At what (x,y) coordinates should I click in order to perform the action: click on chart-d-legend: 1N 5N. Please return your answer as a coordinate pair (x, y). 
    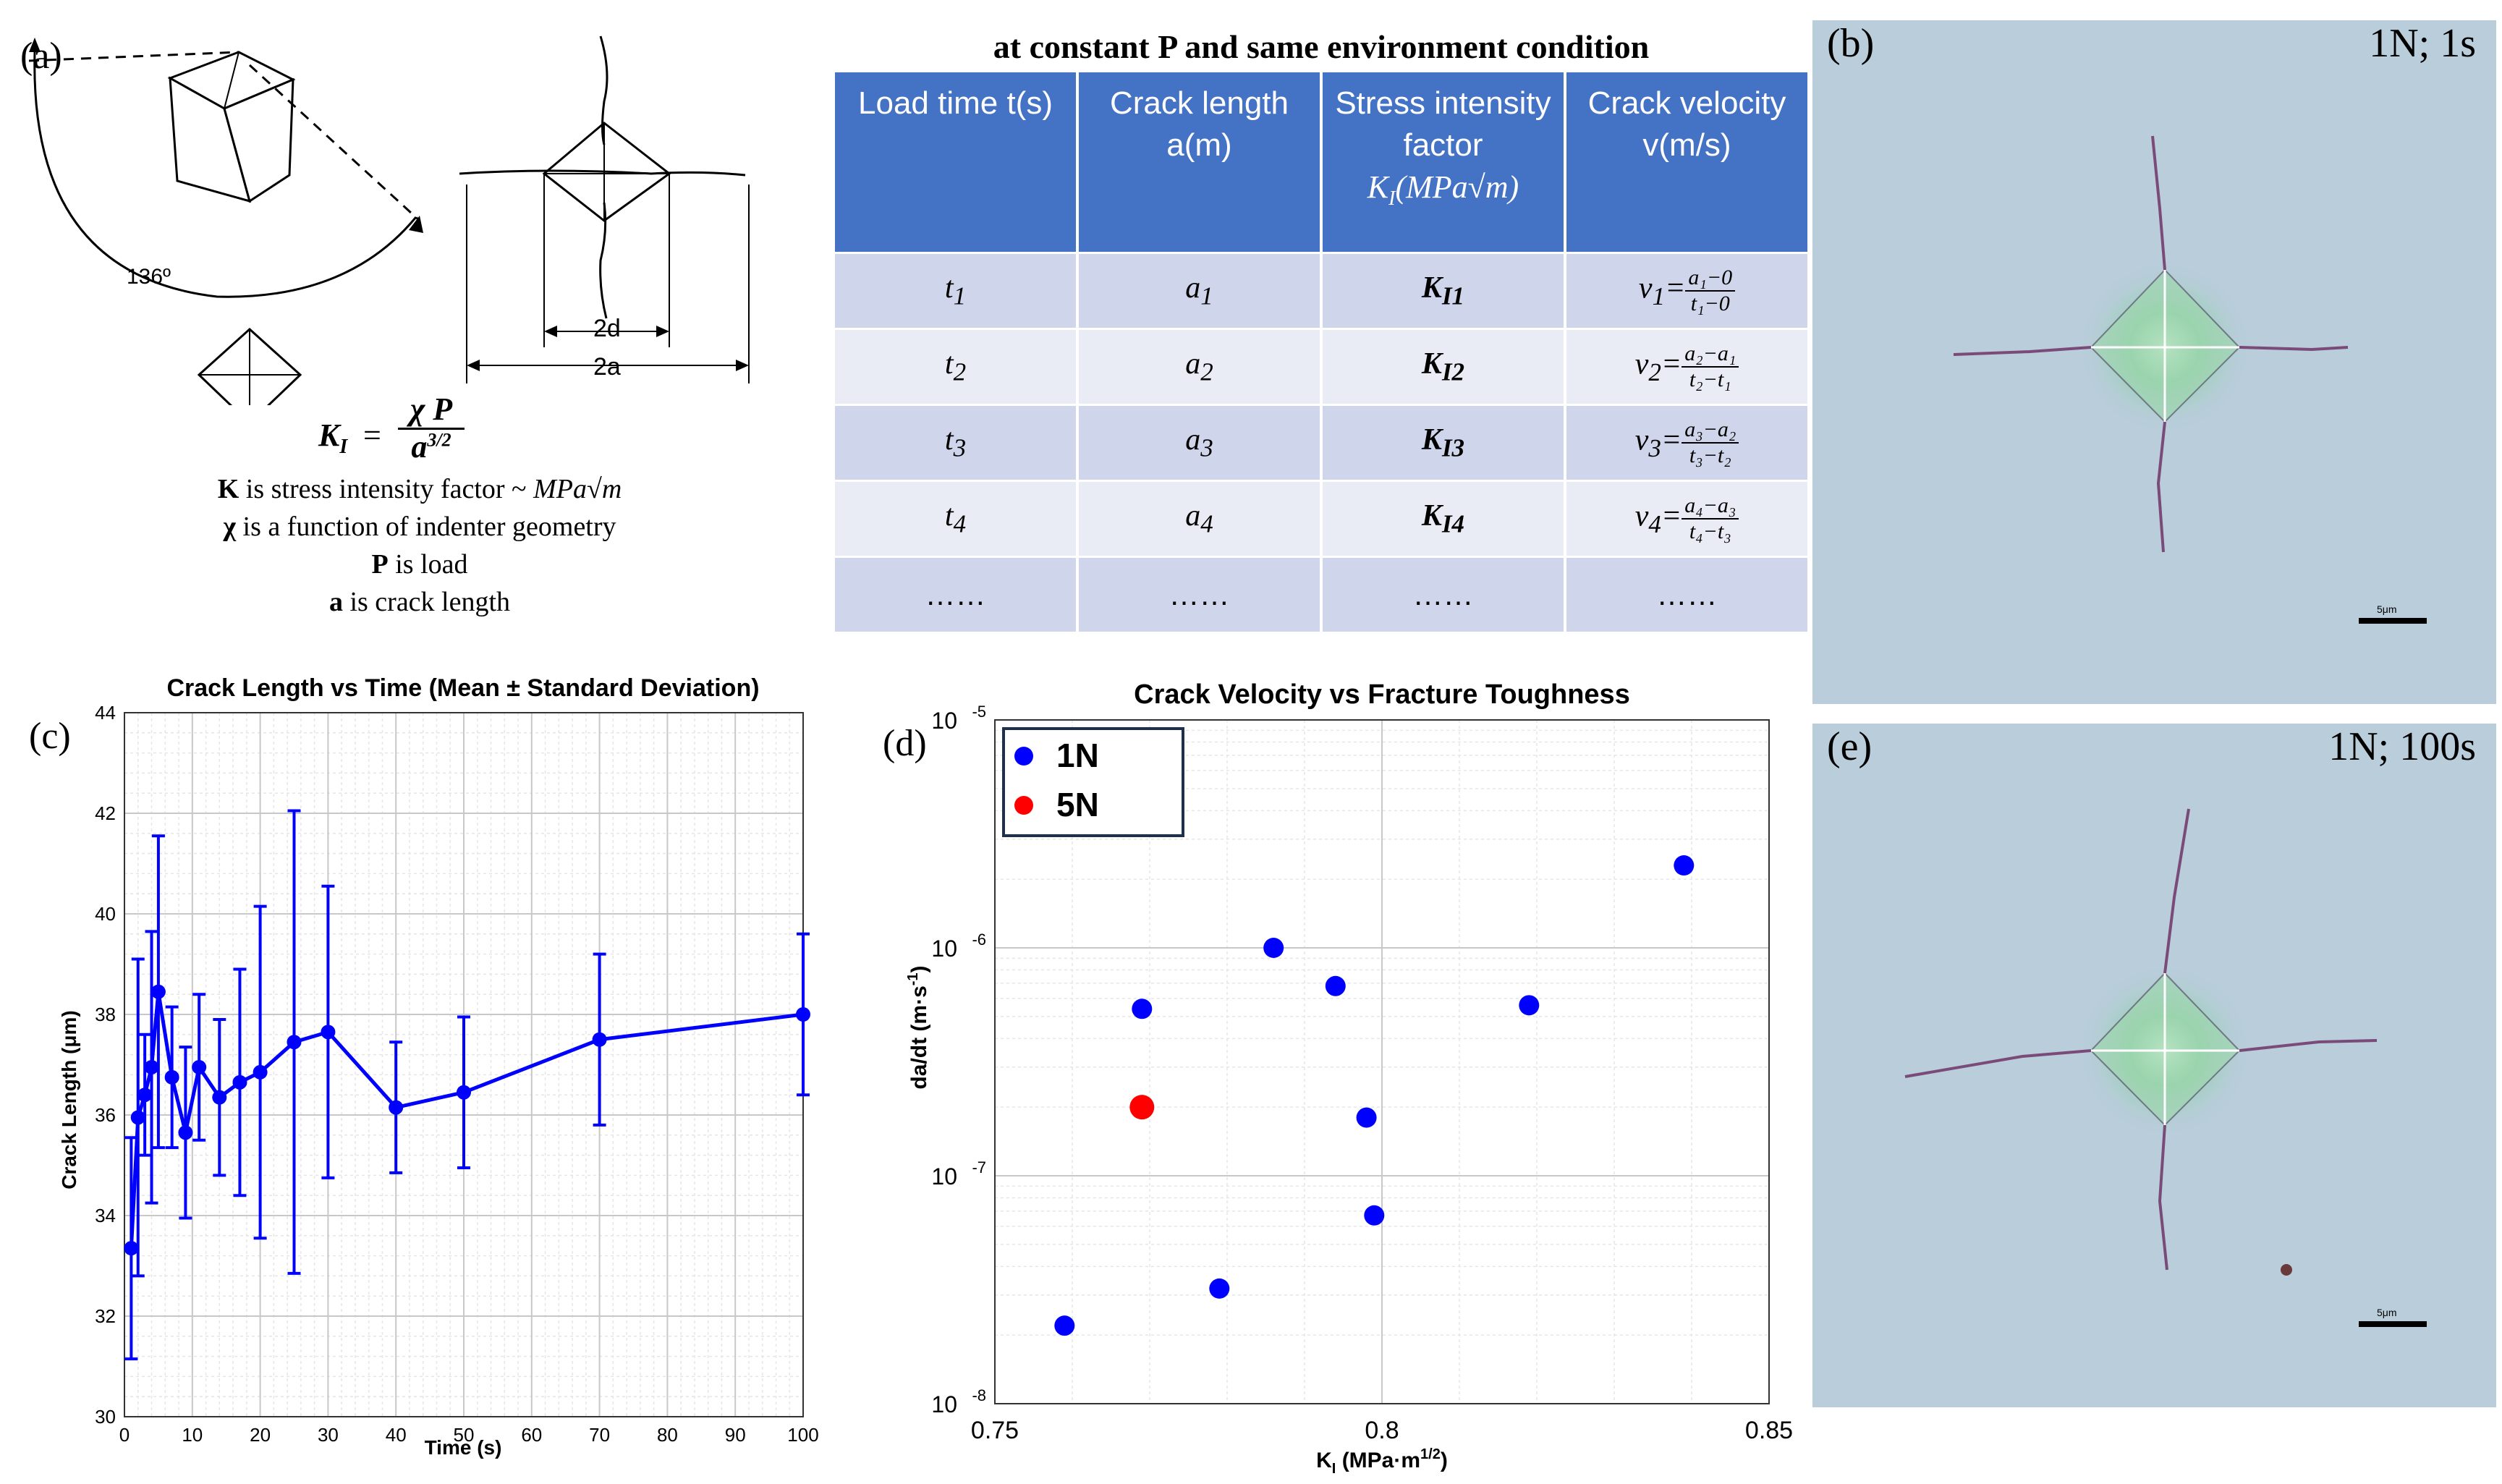
    Looking at the image, I should click on (1093, 782).